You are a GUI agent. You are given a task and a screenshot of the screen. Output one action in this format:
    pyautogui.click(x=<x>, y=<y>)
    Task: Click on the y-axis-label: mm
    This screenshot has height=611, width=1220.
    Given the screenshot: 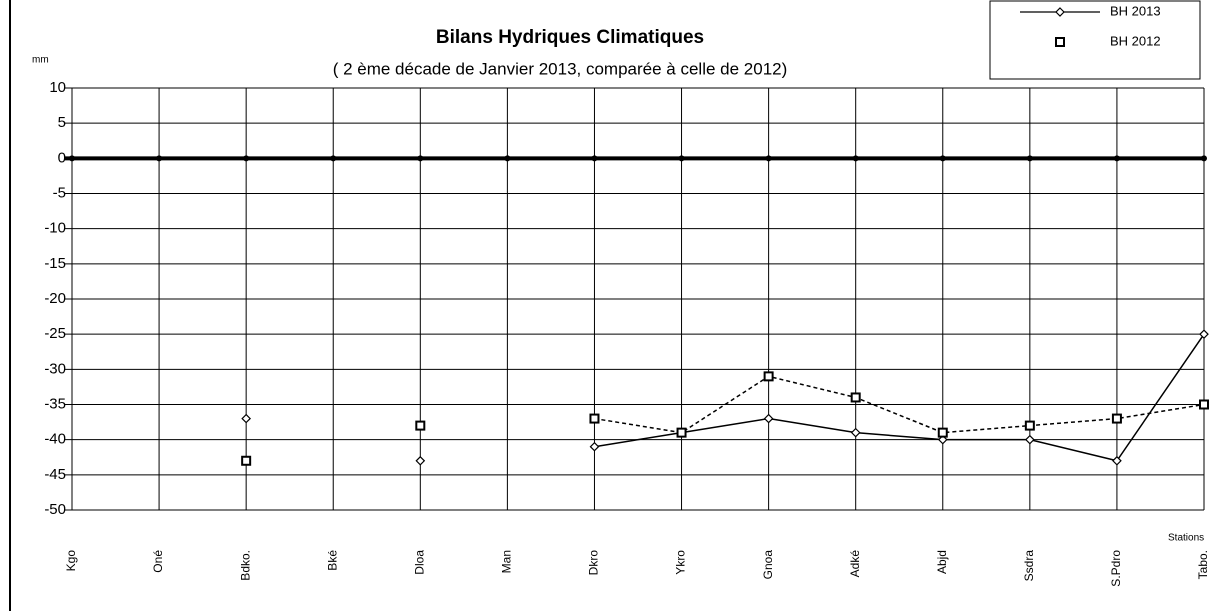 What is the action you would take?
    pyautogui.click(x=40, y=60)
    